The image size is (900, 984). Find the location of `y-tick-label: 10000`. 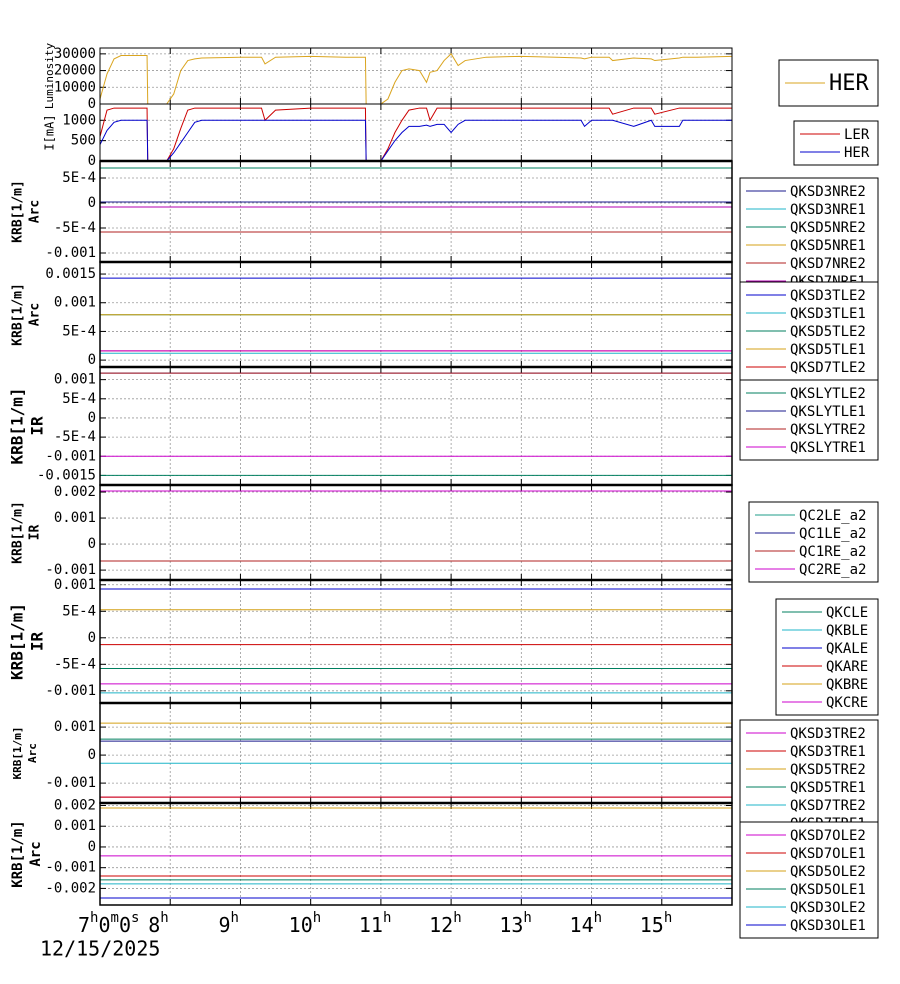

y-tick-label: 10000 is located at coordinates (75, 87).